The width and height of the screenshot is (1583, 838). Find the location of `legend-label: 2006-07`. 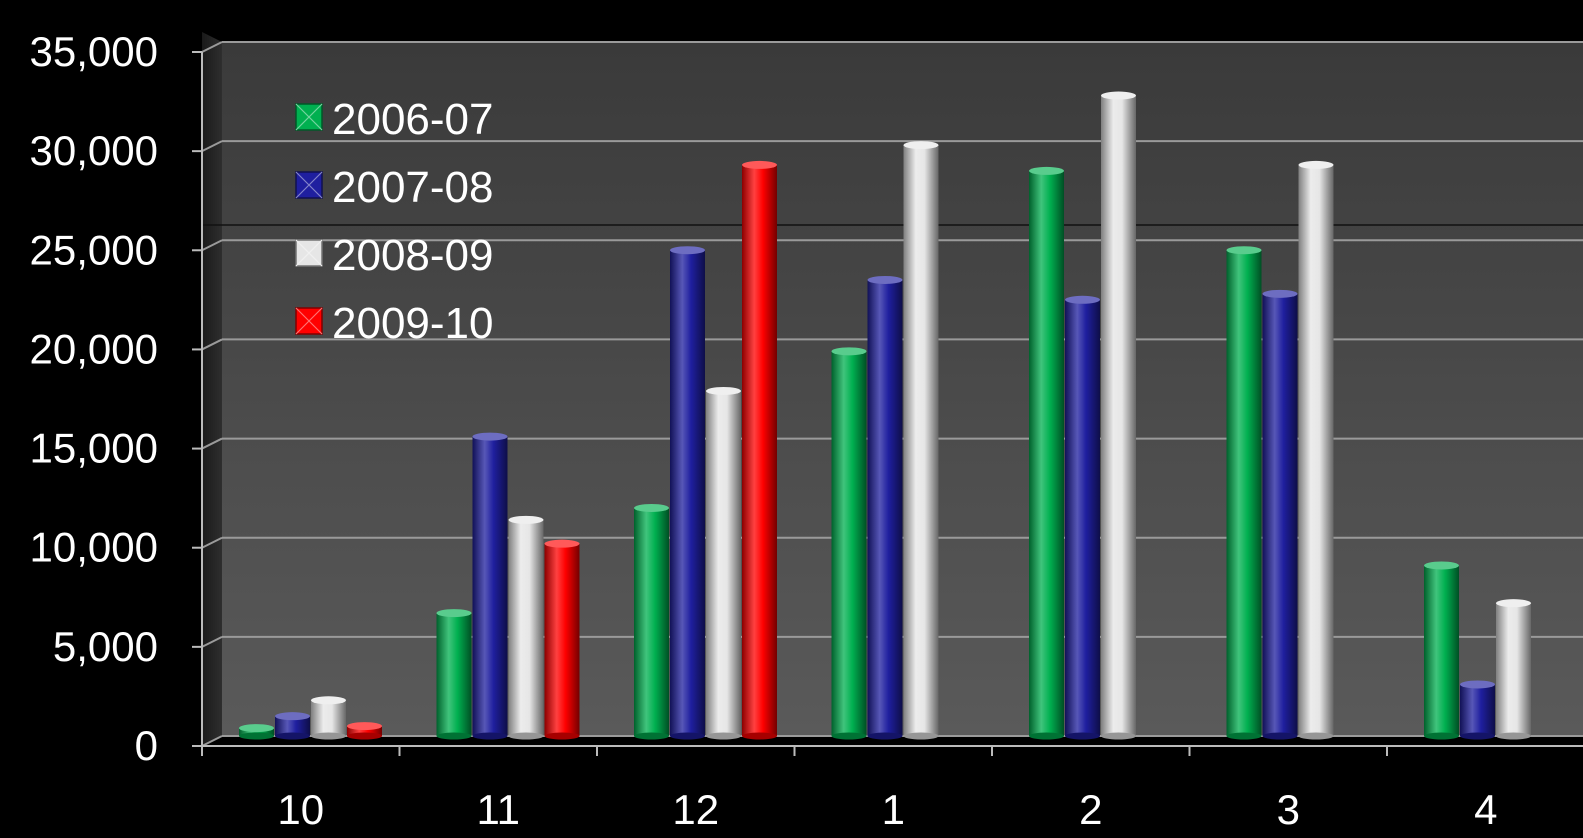

legend-label: 2006-07 is located at coordinates (412, 119).